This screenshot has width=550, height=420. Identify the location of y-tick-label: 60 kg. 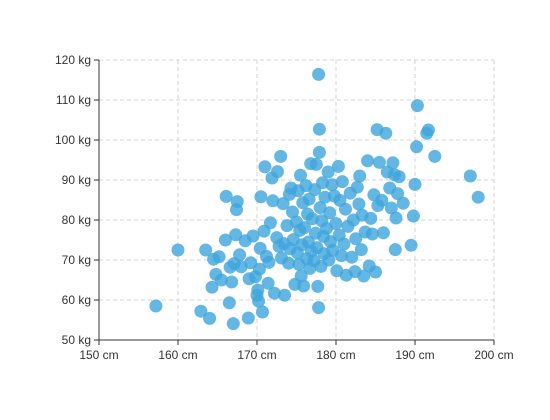
(76, 300).